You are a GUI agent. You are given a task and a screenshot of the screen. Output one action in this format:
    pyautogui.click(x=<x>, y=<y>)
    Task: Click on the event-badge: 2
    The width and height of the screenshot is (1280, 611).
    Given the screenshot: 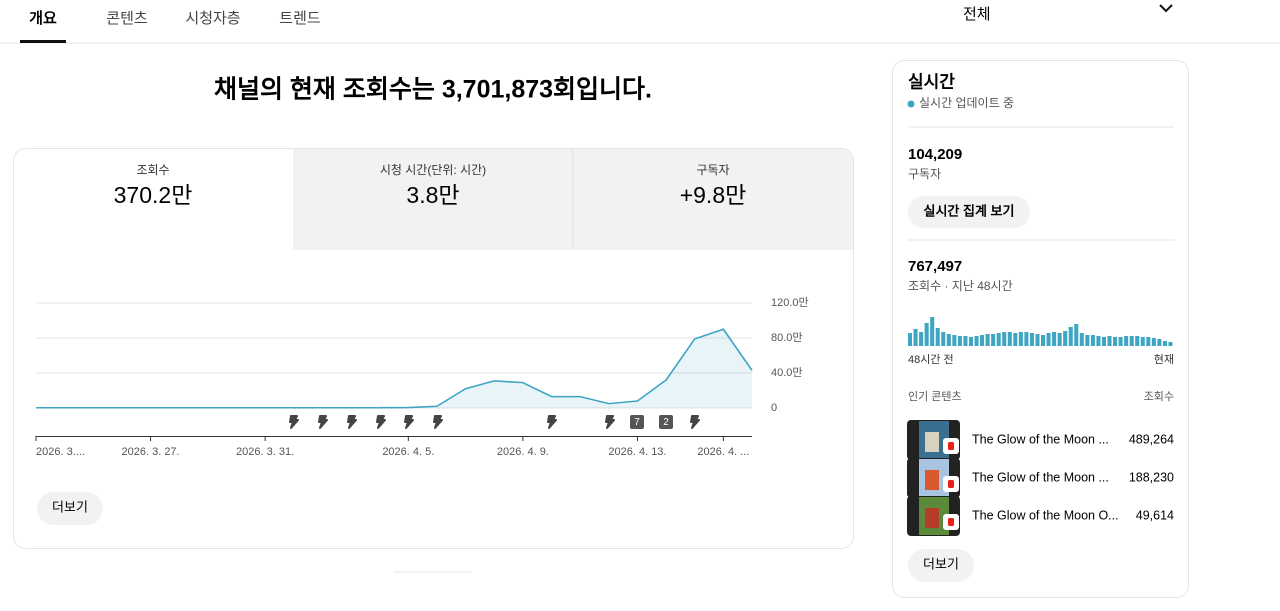 What is the action you would take?
    pyautogui.click(x=666, y=422)
    